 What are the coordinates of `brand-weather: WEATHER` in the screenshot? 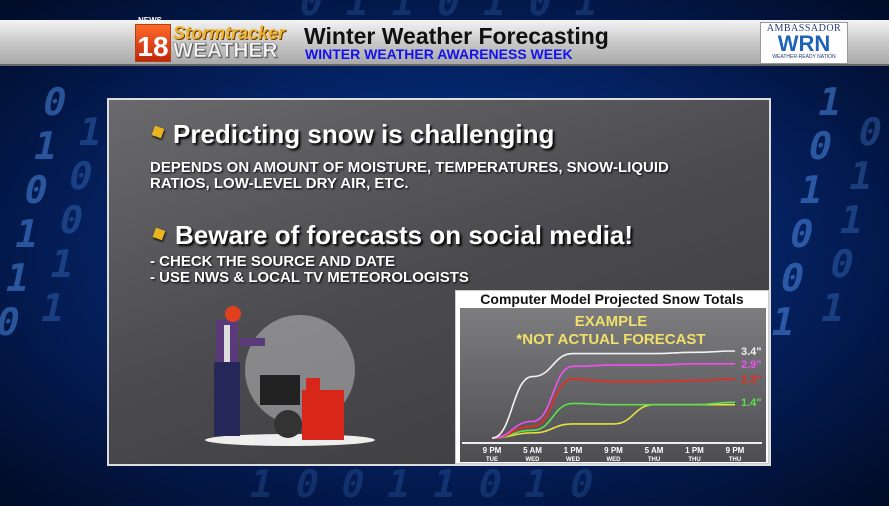 It's located at (225, 50).